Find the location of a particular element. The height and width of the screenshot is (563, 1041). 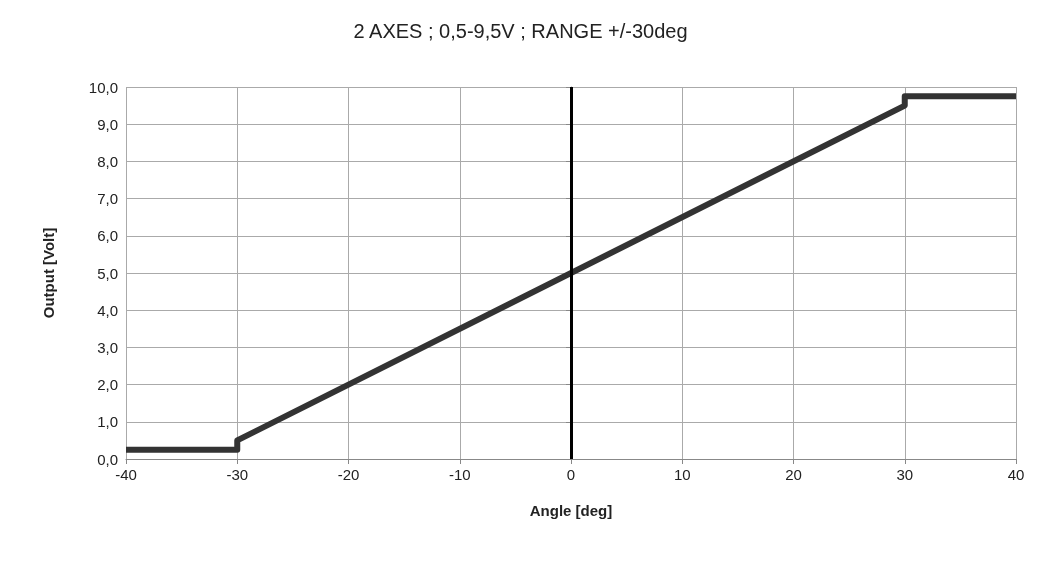

x-tick-label: 10 is located at coordinates (682, 474).